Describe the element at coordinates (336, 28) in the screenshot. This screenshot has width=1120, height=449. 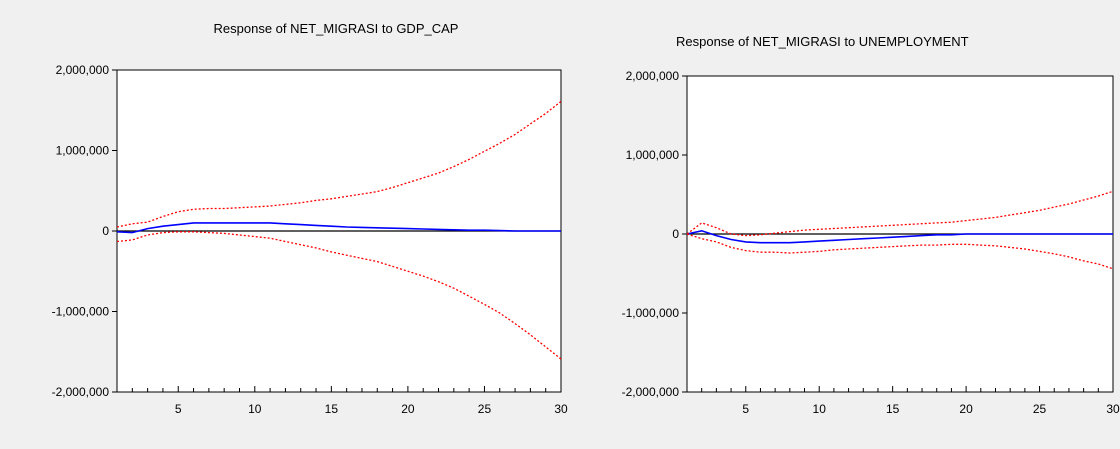
I see `chart-title: Response of NET_MIGRASI to GDP_CAP` at that location.